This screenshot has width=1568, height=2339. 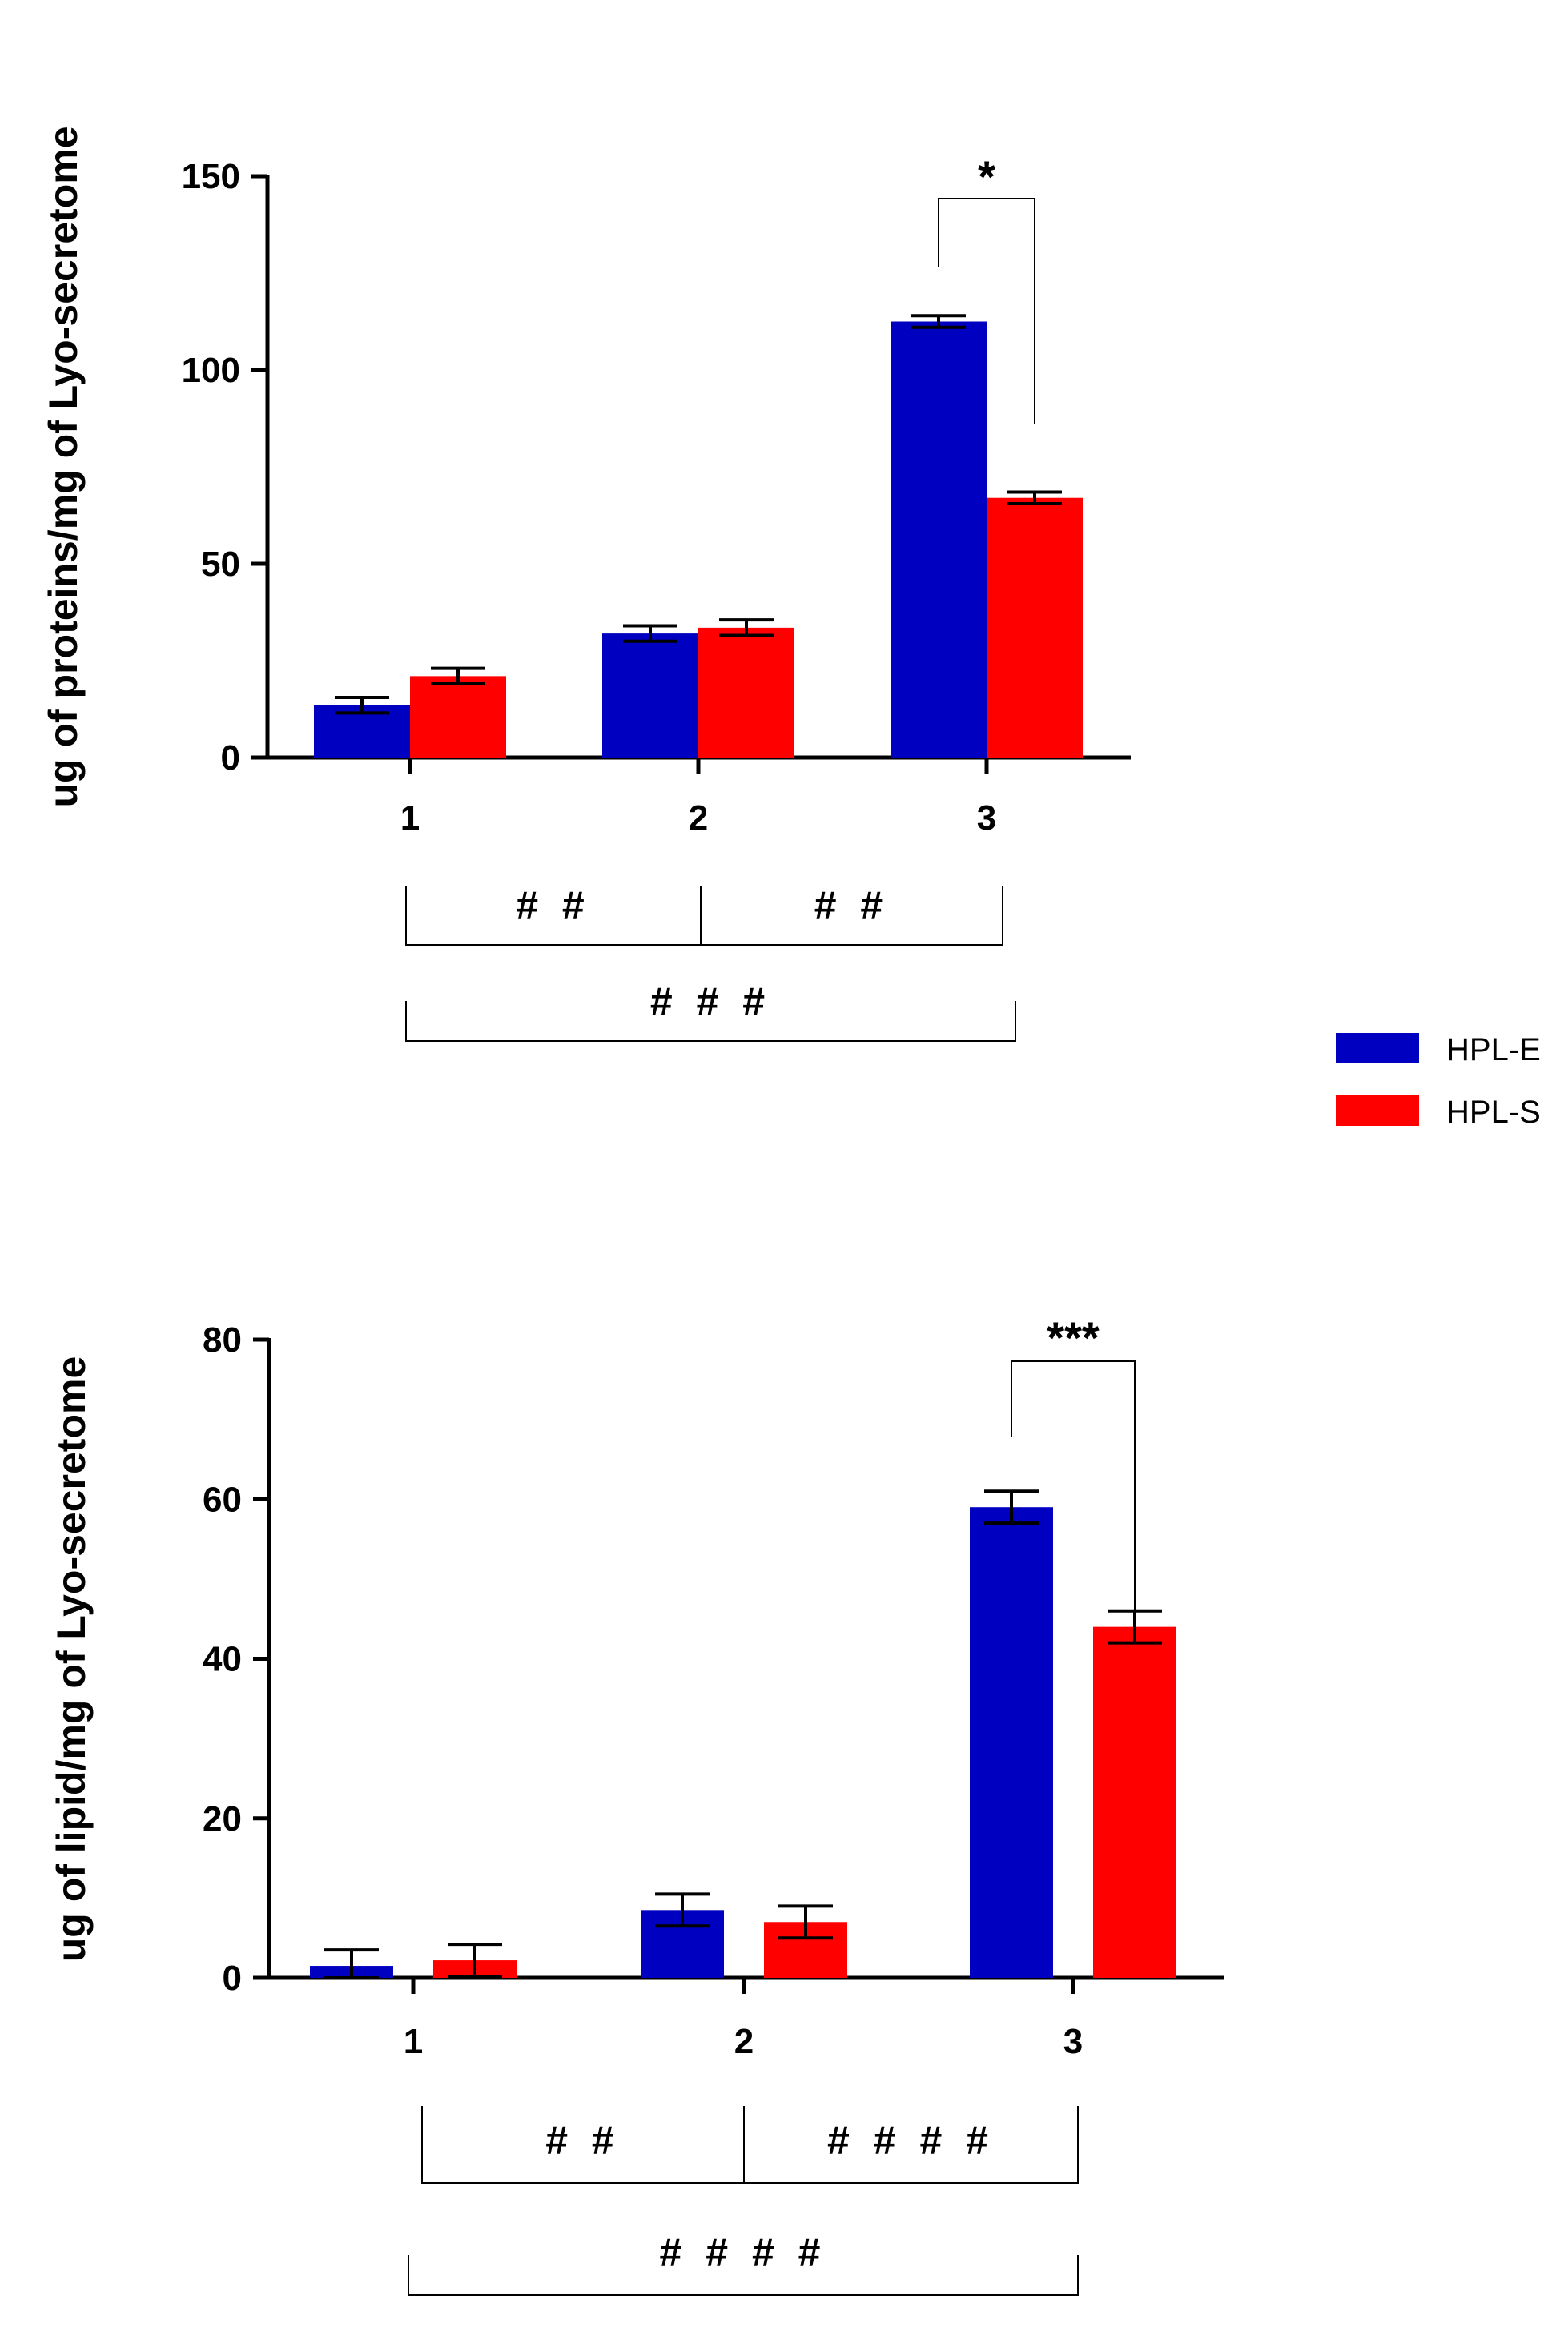 What do you see at coordinates (64, 467) in the screenshot?
I see `y-axis-label: ug of proteins/mg of Lyo-secretome` at bounding box center [64, 467].